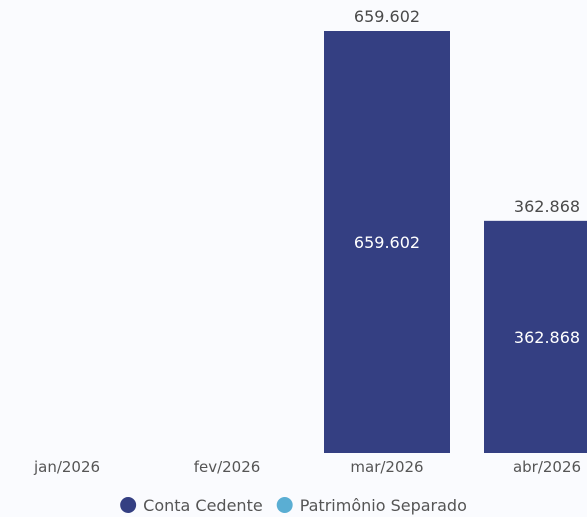 This screenshot has height=517, width=587. Describe the element at coordinates (547, 337) in the screenshot. I see `bar-value-label-abr-2026: 362.868` at that location.